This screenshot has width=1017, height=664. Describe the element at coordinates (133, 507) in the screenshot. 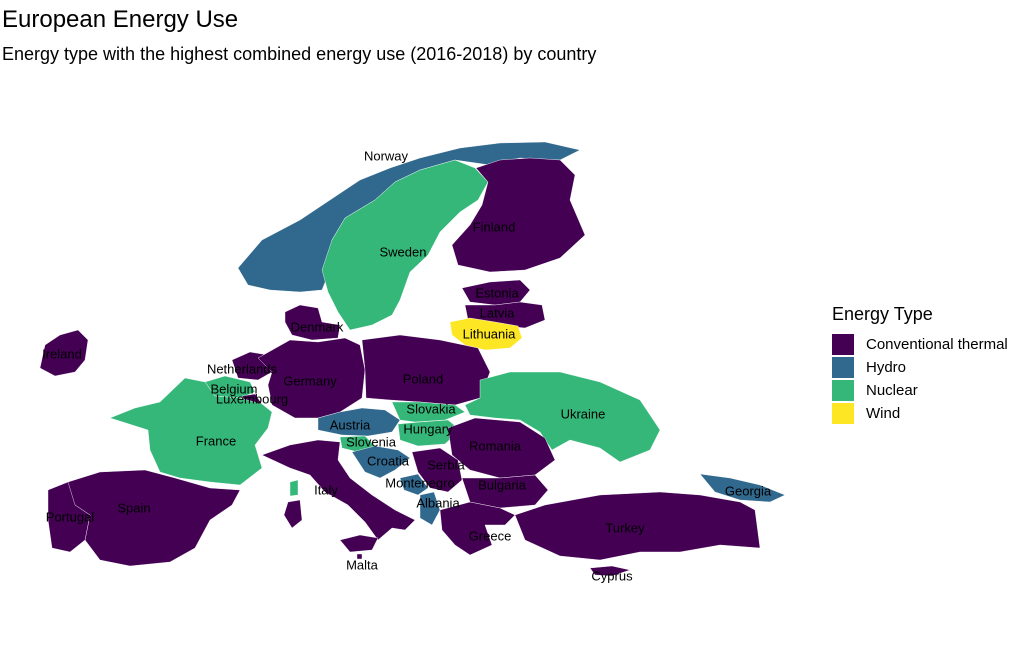

I see `label-spain: Spain` at that location.